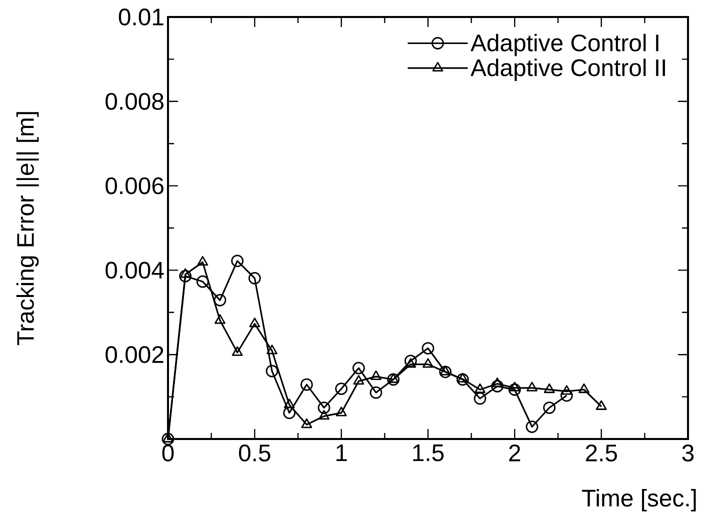 This screenshot has width=703, height=522. What do you see at coordinates (135, 185) in the screenshot?
I see `y-tick-label: 0.006` at bounding box center [135, 185].